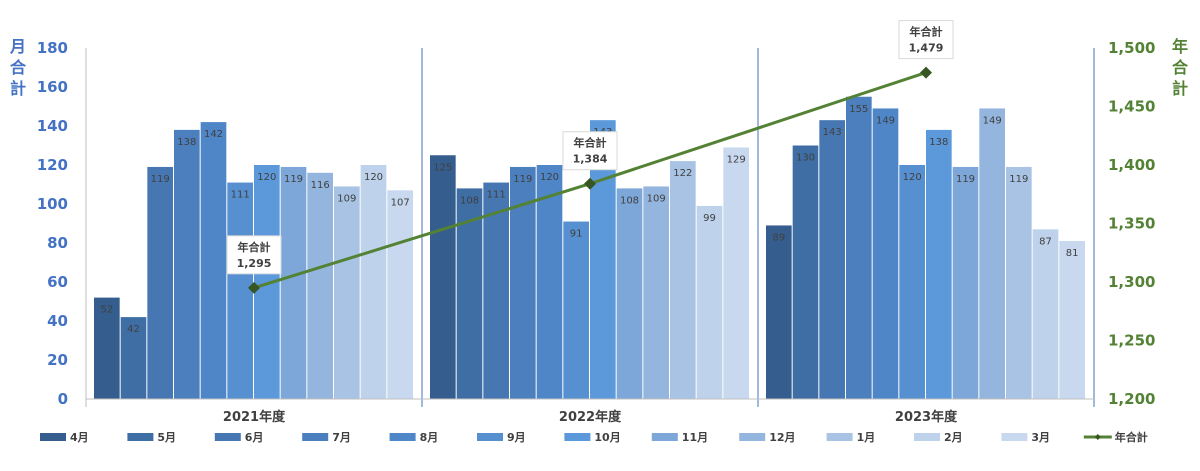 The width and height of the screenshot is (1200, 471). What do you see at coordinates (1131, 107) in the screenshot?
I see `right-tick-label: 1,450` at bounding box center [1131, 107].